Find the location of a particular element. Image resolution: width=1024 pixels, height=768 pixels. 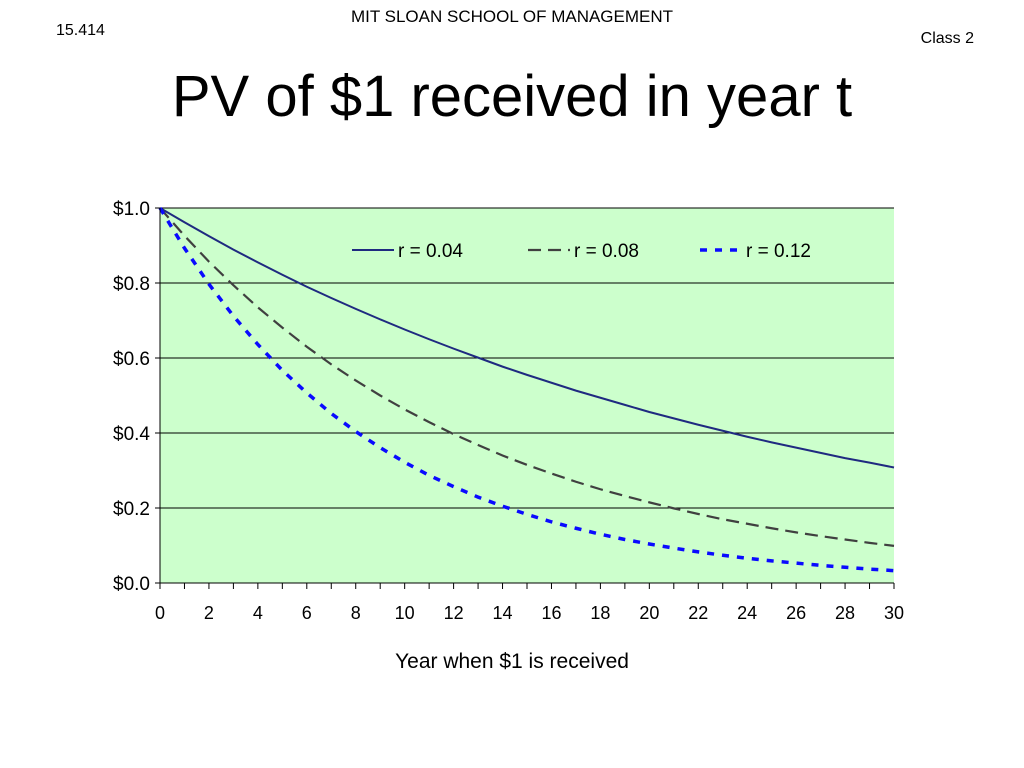

x-tick-label: 2 is located at coordinates (209, 613).